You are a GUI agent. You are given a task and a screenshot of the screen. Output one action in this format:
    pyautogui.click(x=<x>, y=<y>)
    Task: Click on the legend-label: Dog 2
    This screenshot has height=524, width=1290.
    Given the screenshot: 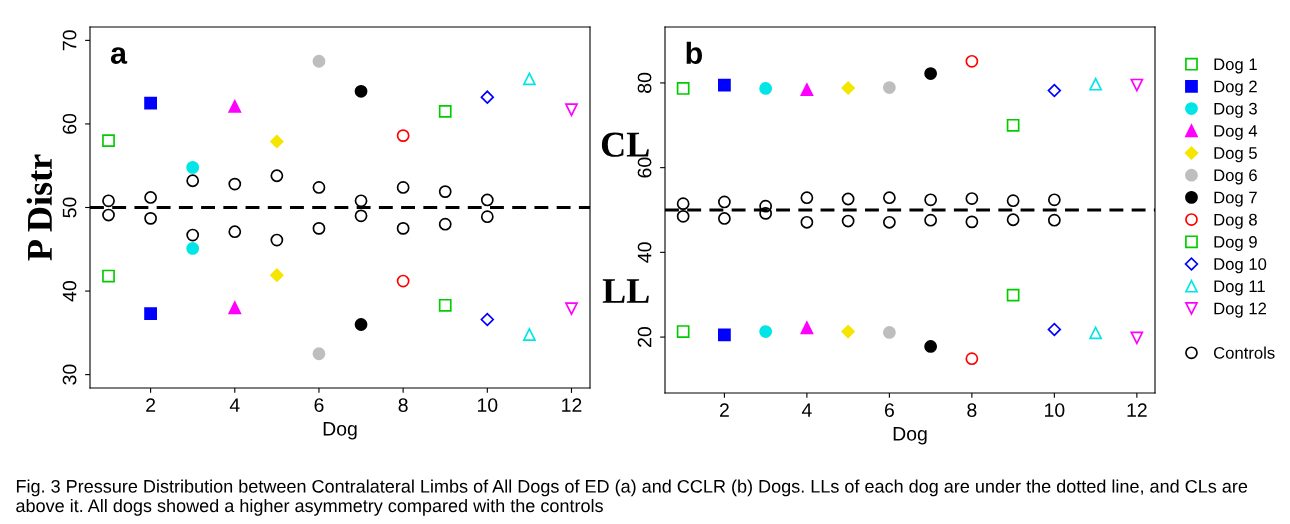 What is the action you would take?
    pyautogui.click(x=1235, y=88)
    